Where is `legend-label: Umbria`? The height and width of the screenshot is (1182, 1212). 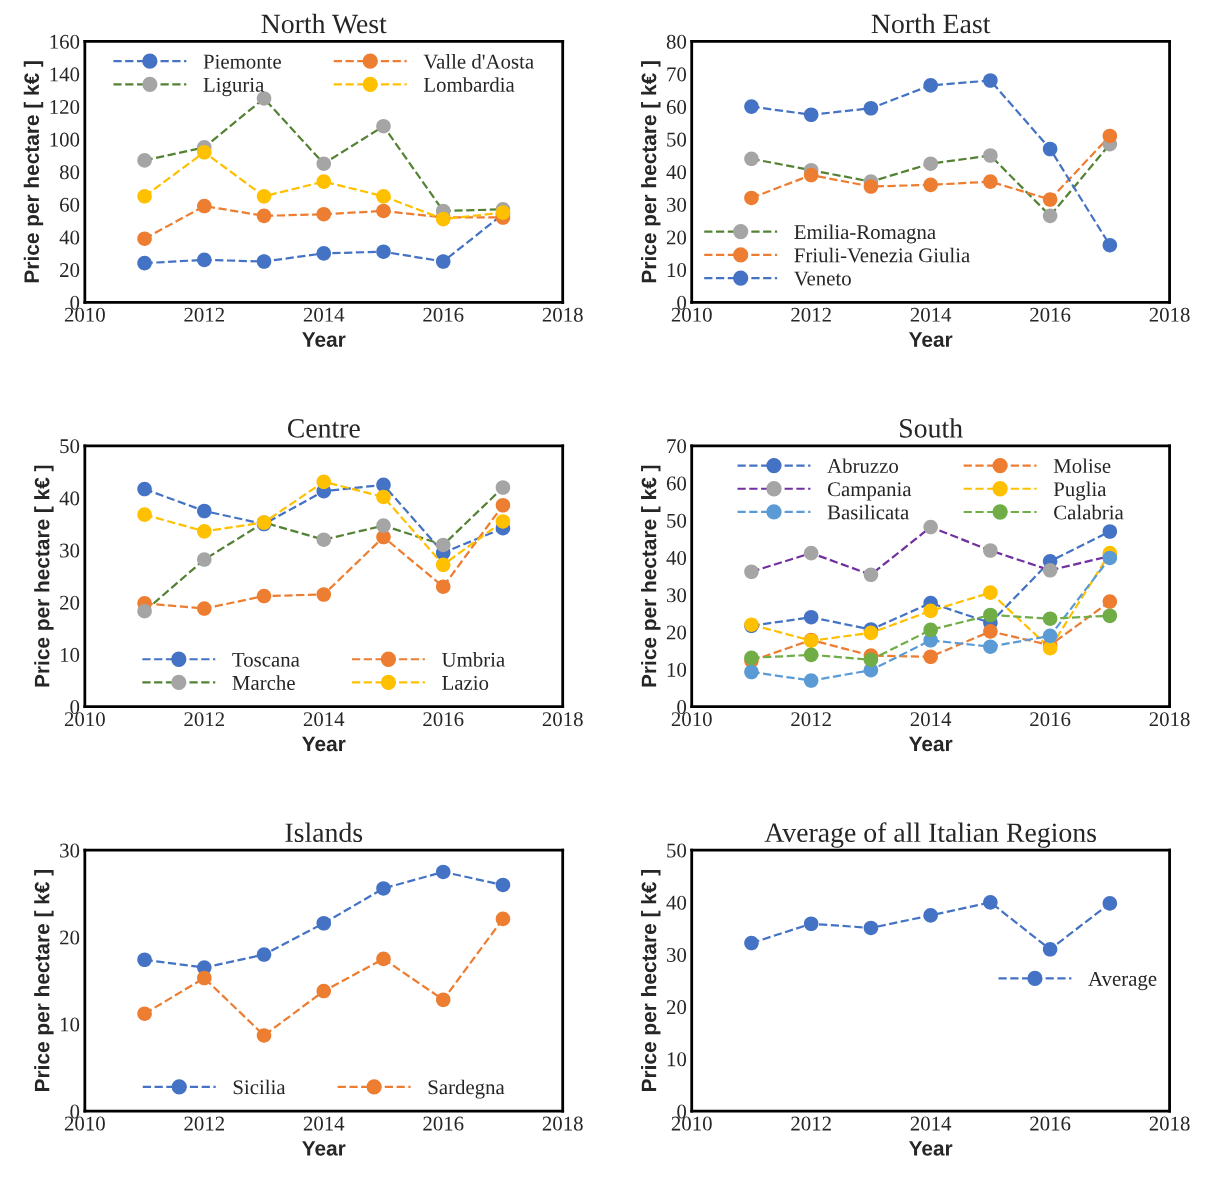
legend-label: Umbria is located at coordinates (473, 659).